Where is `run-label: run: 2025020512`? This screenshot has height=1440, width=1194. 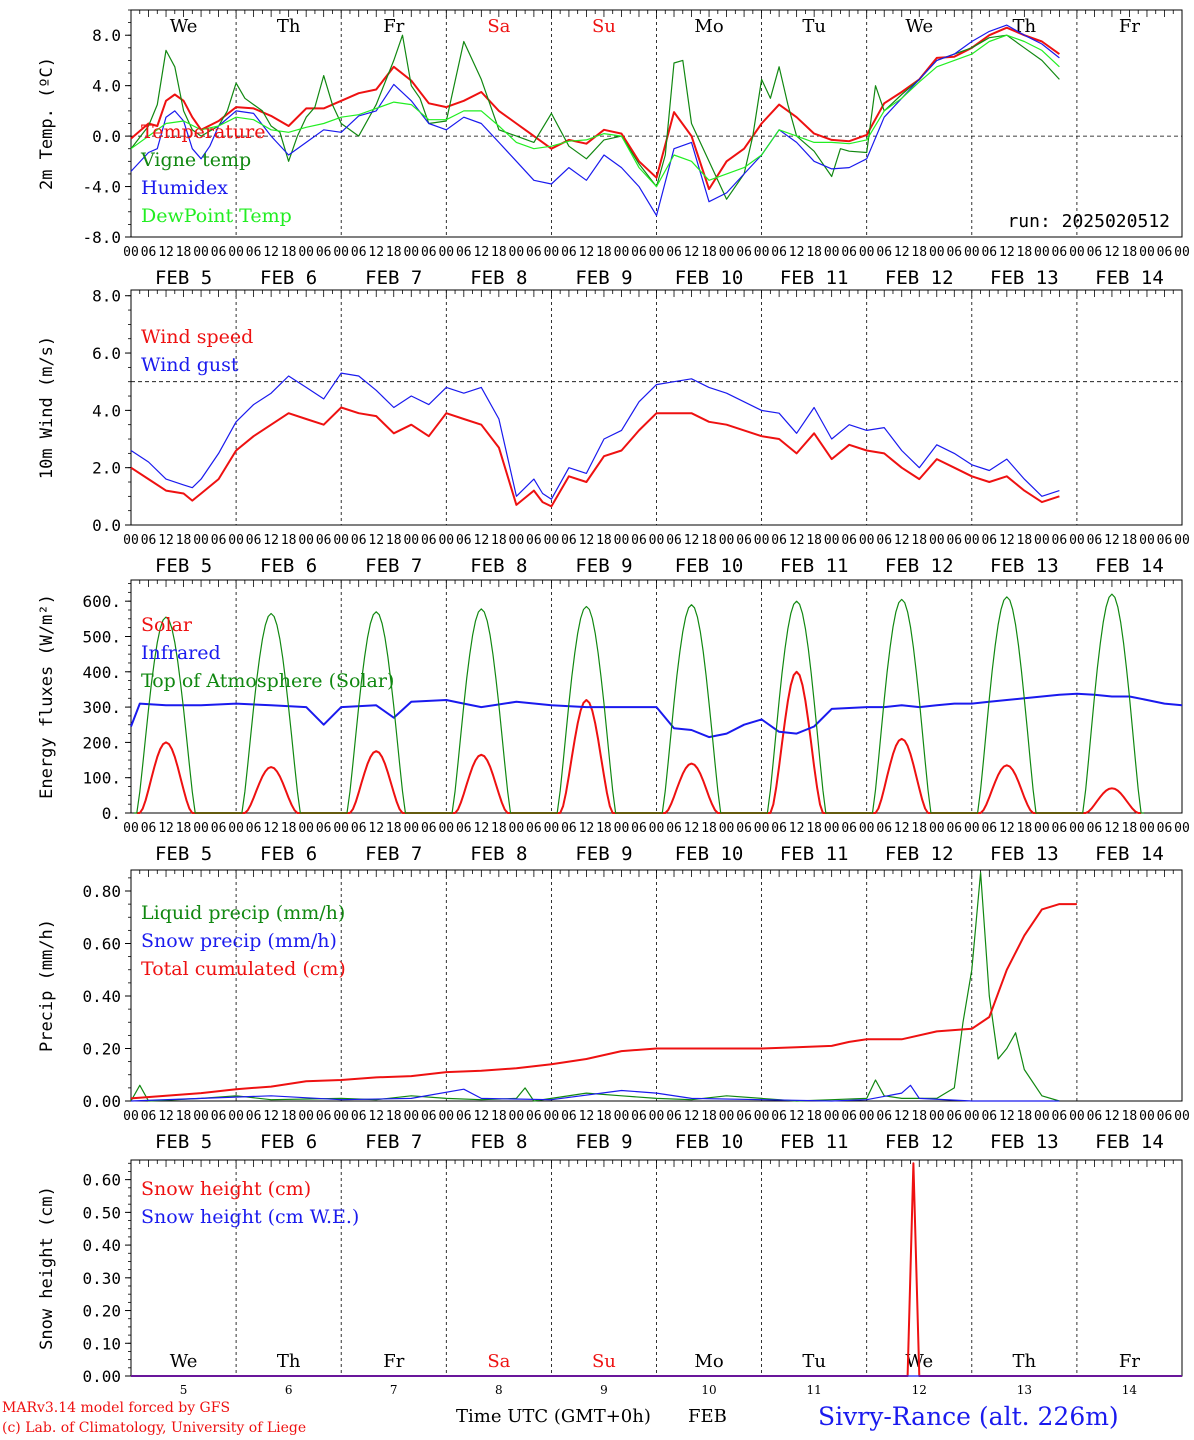
run-label: run: 2025020512 is located at coordinates (1088, 221).